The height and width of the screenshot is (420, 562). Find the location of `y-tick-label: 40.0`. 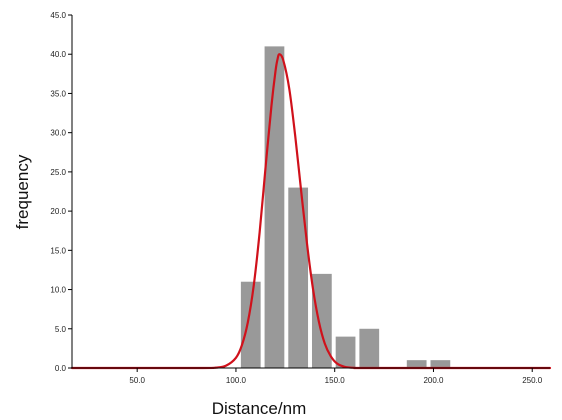

y-tick-label: 40.0 is located at coordinates (58, 54).